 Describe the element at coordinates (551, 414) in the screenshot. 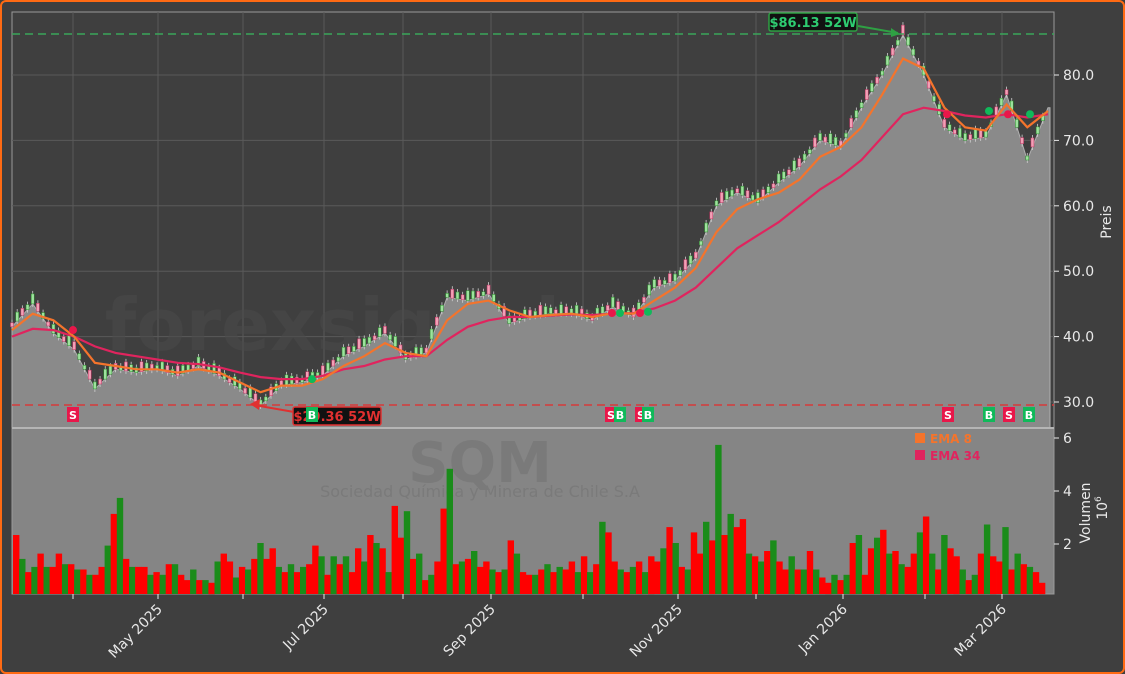

I see `trade-signals: S B S B SB S B S B` at that location.